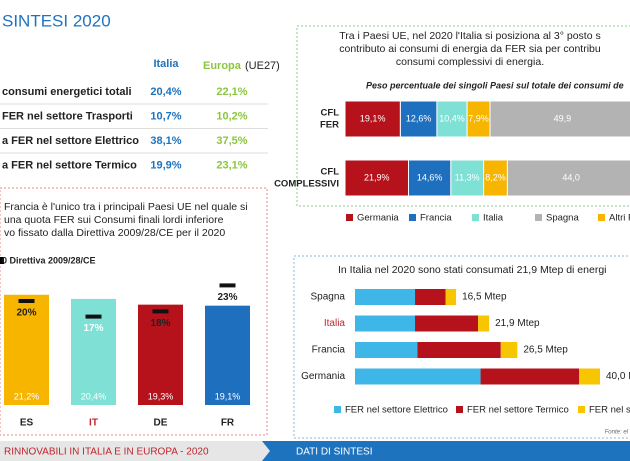  I want to click on segment-label: 7,9%, so click(478, 118).